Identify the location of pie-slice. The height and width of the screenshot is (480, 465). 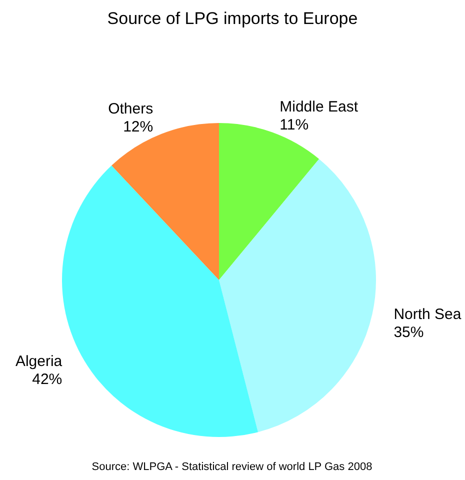
(165, 201).